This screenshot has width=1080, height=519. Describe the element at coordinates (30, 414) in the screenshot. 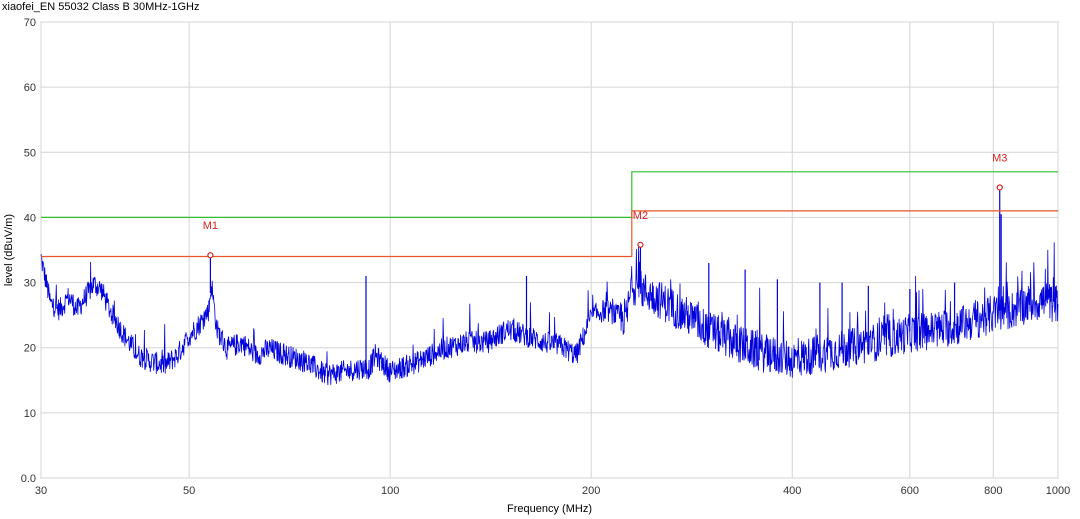

I see `y-tick-label: 10` at that location.